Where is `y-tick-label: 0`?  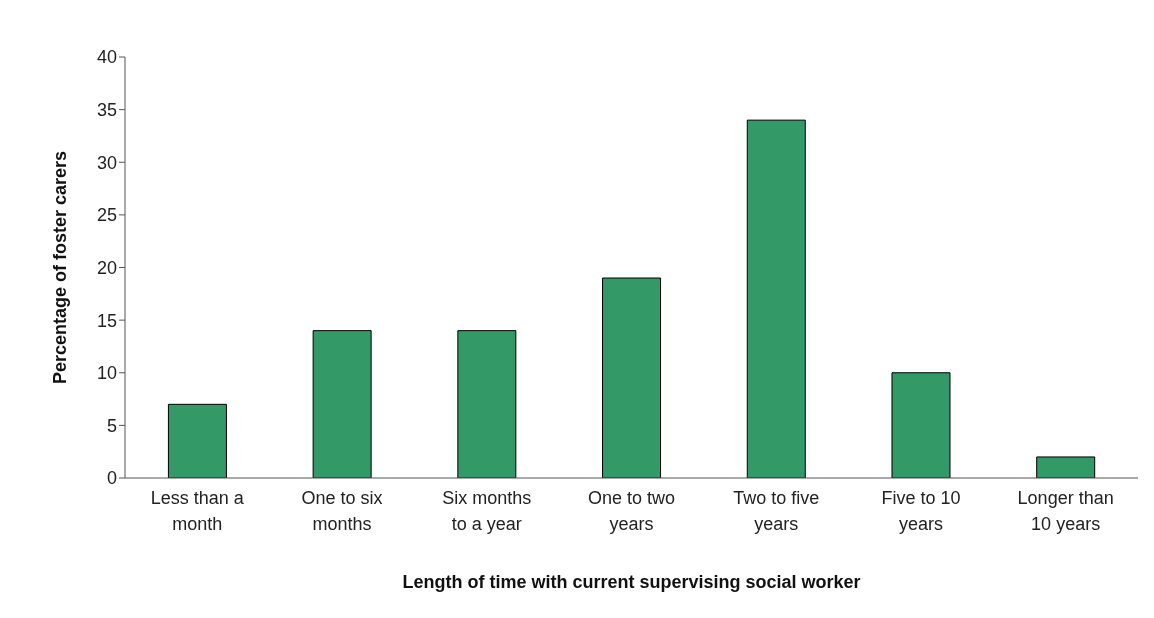
y-tick-label: 0 is located at coordinates (111, 478).